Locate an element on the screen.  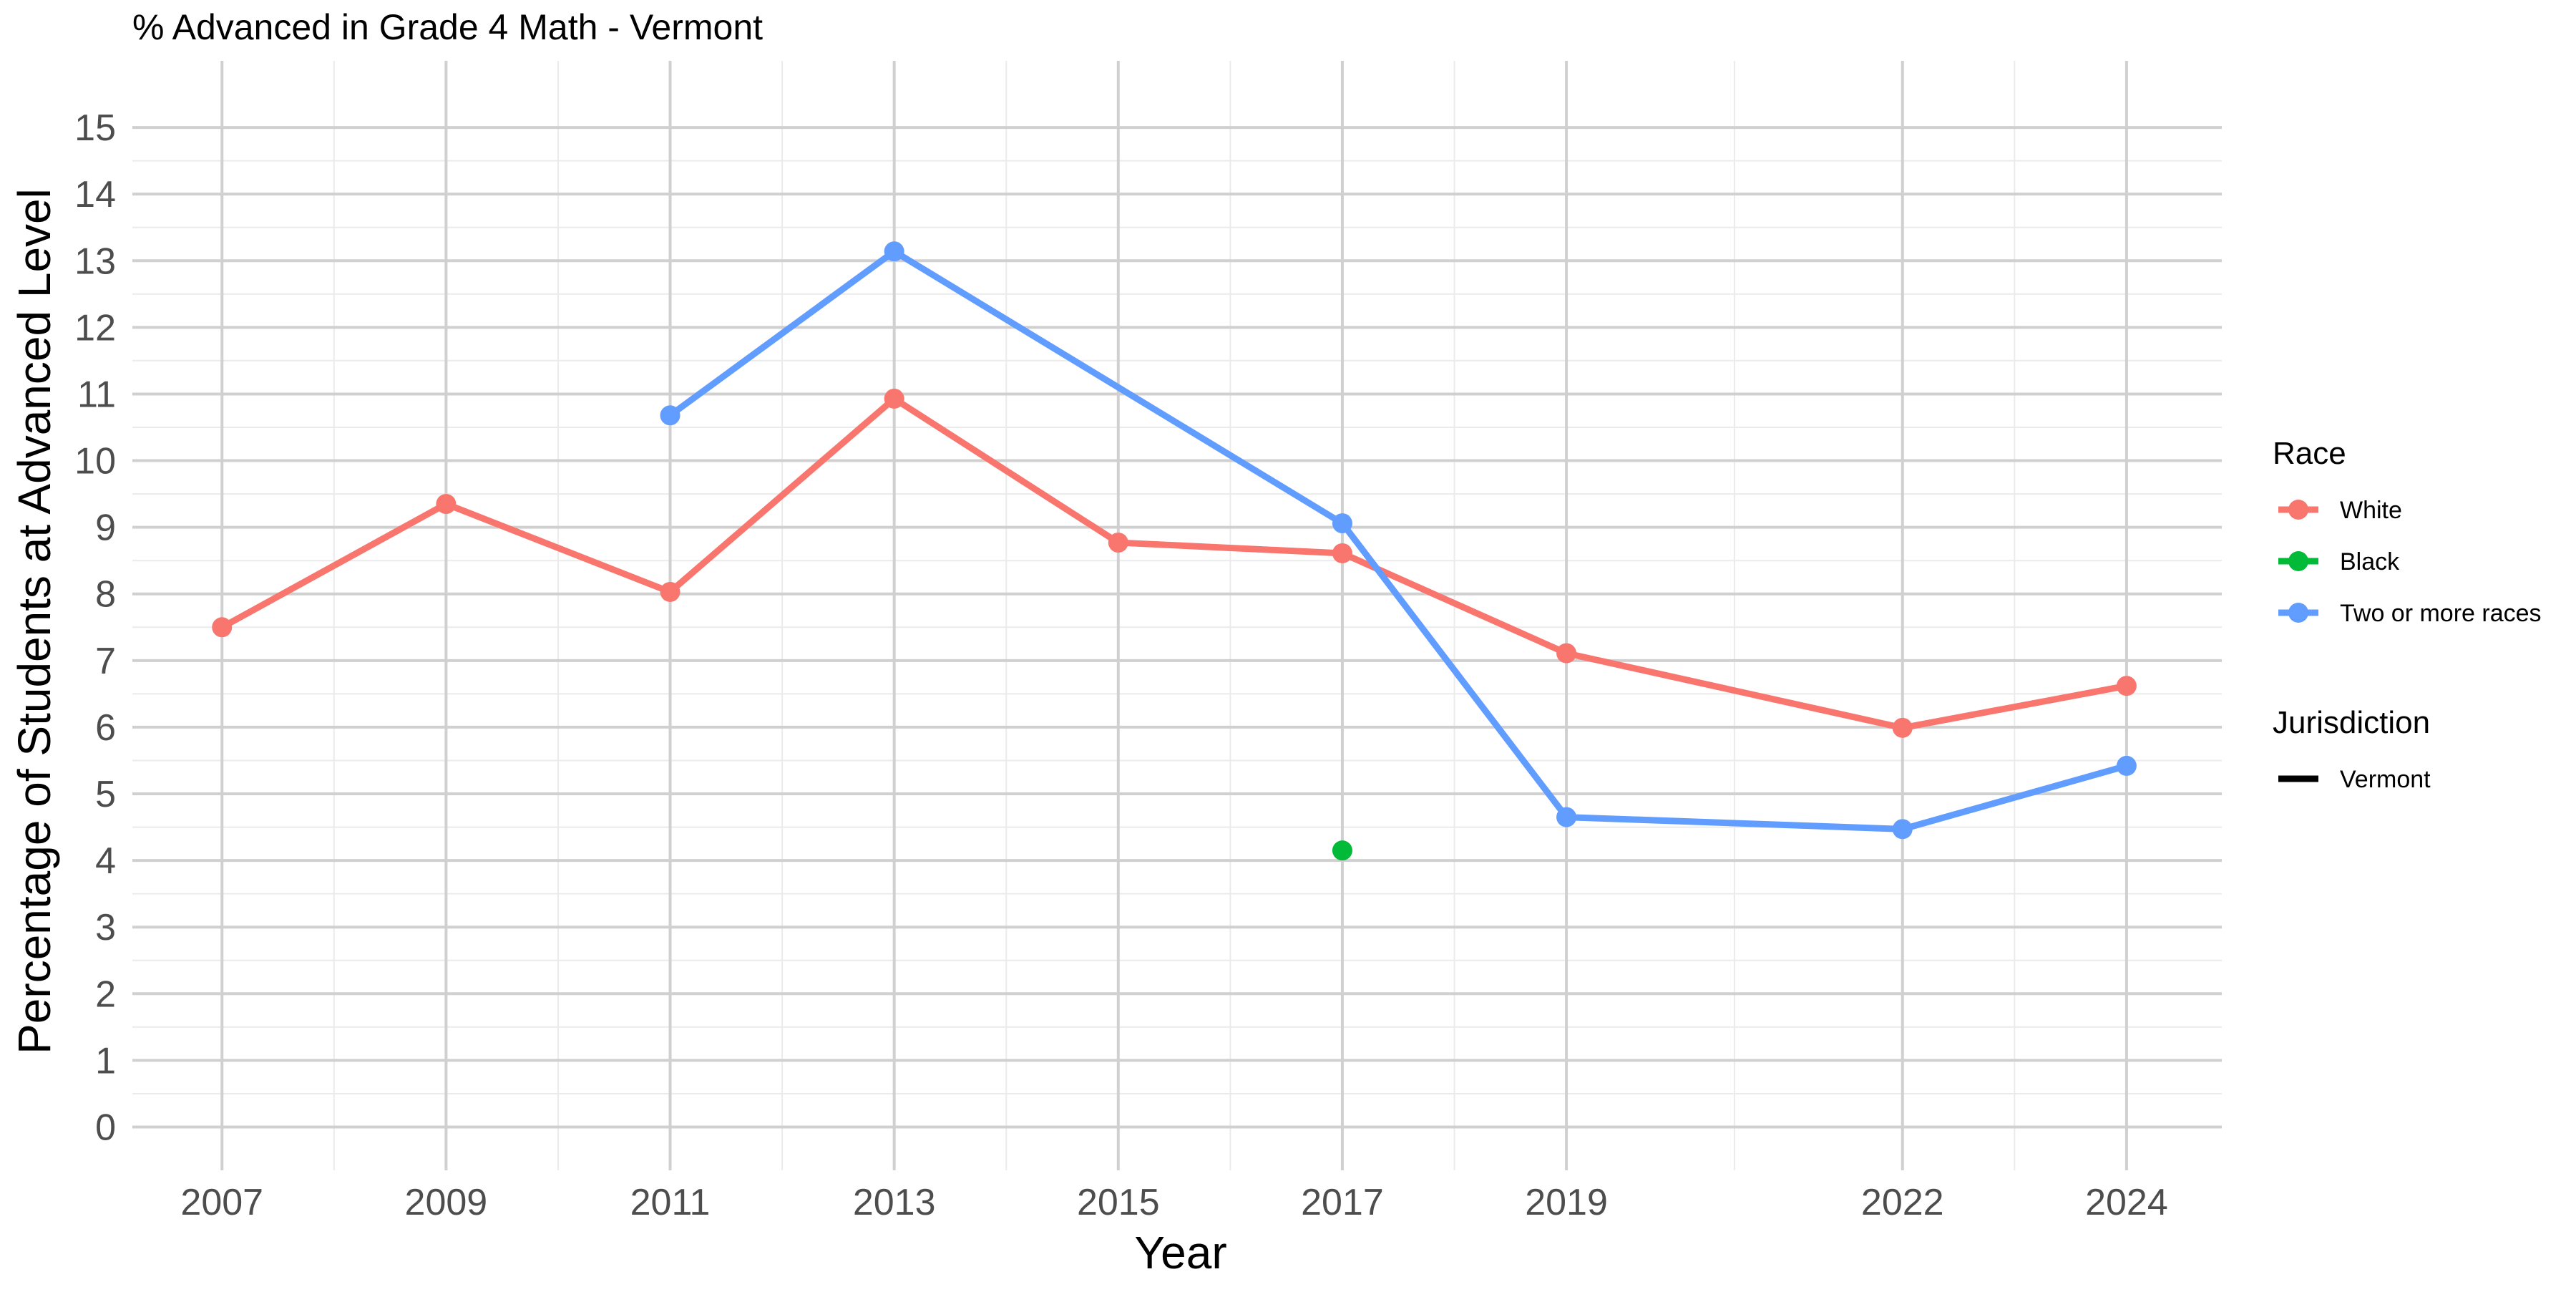
data-point-black is located at coordinates (1342, 850).